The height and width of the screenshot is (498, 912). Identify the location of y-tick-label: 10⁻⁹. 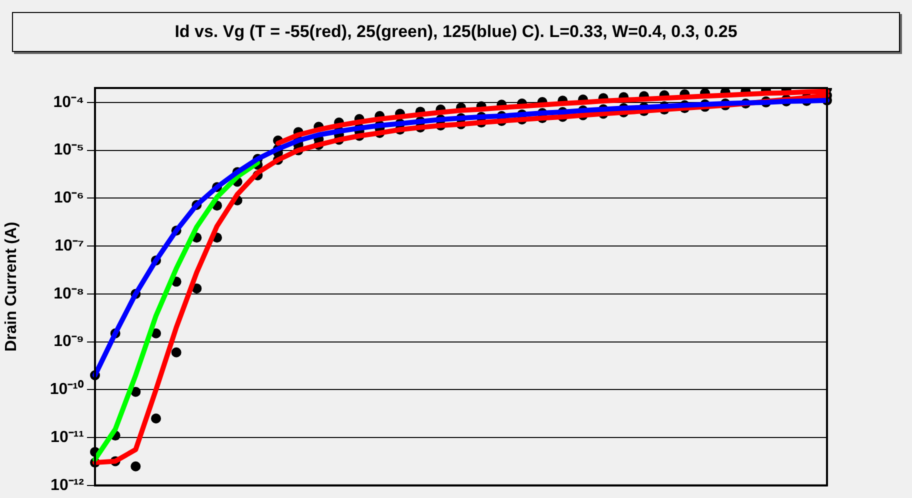
(69, 341).